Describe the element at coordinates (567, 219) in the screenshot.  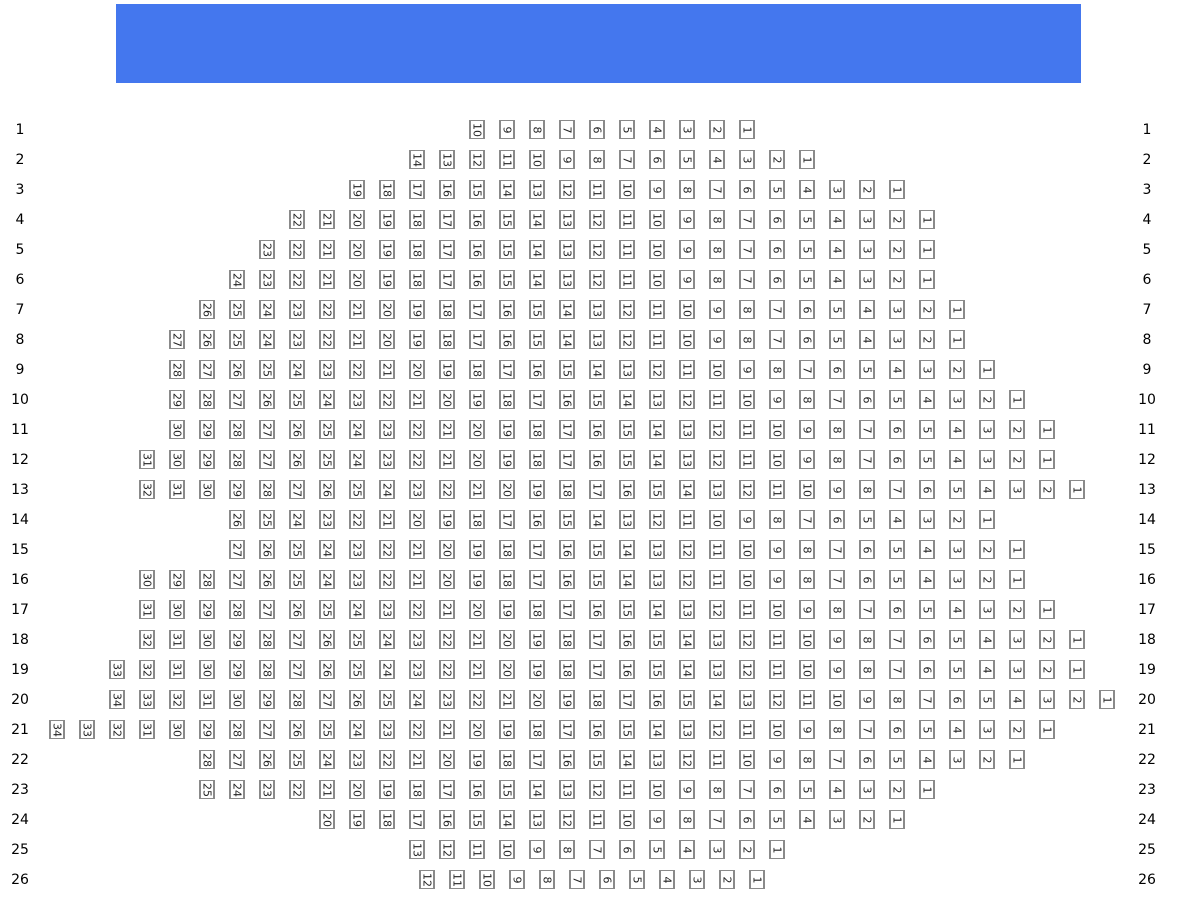
I see `seat-row4-13: 13` at that location.